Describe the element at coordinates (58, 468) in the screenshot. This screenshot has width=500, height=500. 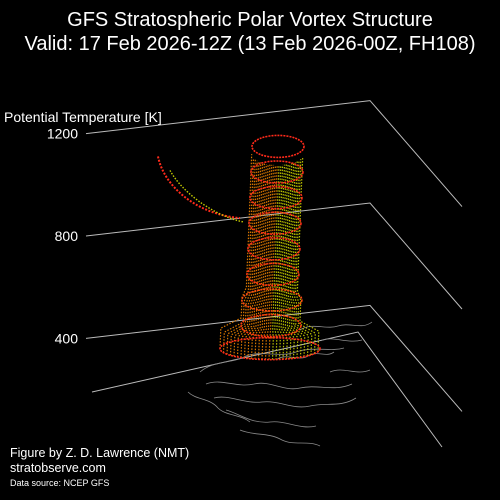
I see `credit-site: stratobserve.com` at that location.